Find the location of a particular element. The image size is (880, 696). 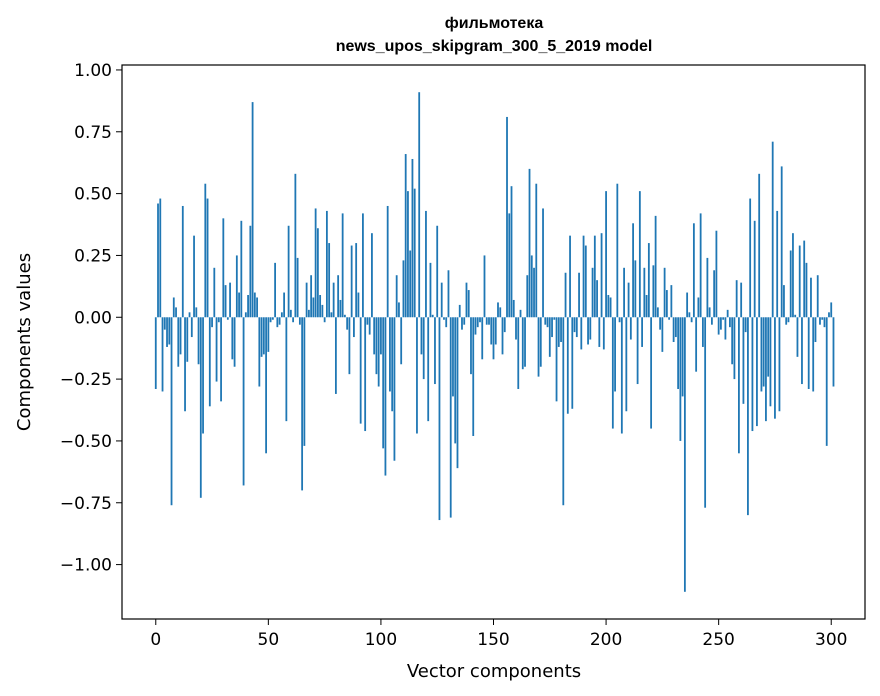

x-tick-label: 150 is located at coordinates (493, 640).